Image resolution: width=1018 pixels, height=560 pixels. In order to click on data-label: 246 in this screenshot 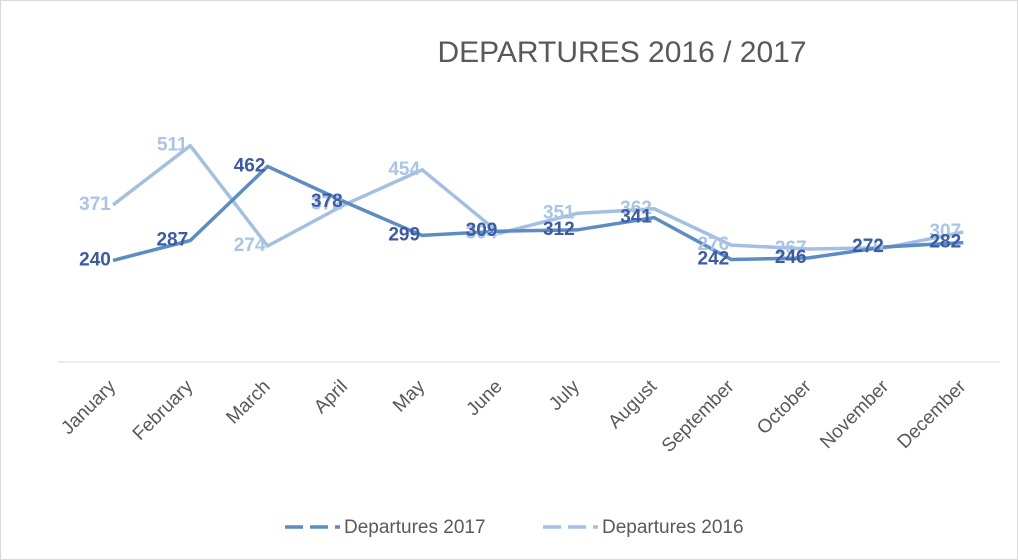, I will do `click(791, 257)`.